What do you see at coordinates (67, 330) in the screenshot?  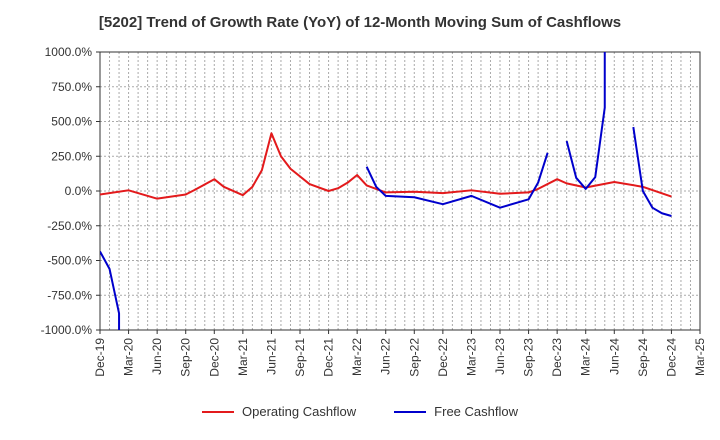 I see `y-tick-label: -1000.0%` at bounding box center [67, 330].